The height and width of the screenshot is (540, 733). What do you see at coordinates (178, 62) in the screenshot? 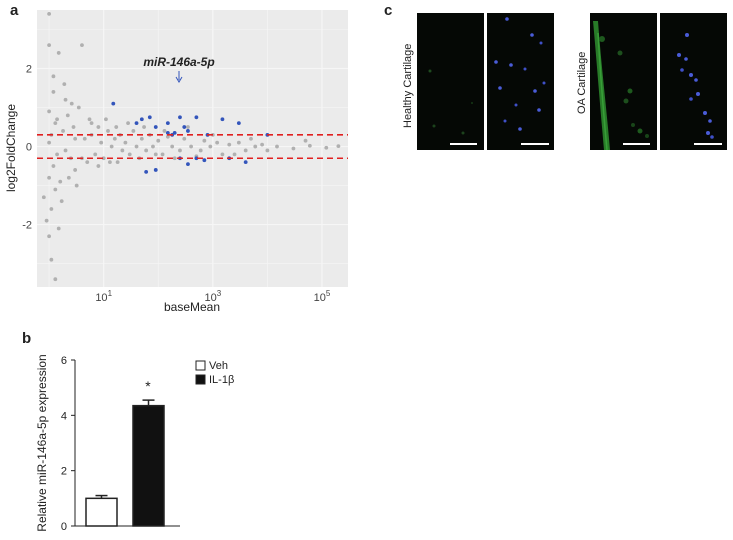
I see `ma-annotation: miR-146a-5p` at bounding box center [178, 62].